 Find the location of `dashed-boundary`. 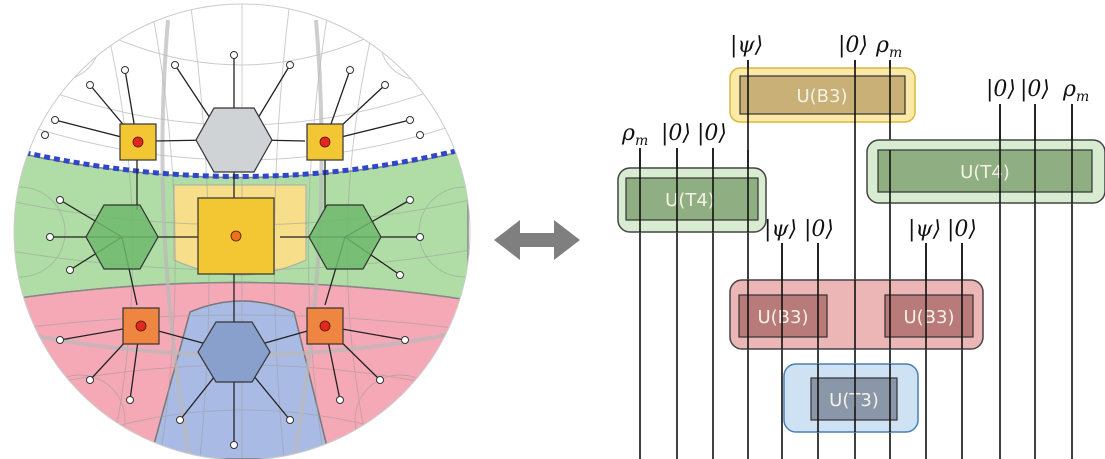

dashed-boundary is located at coordinates (241, 162).